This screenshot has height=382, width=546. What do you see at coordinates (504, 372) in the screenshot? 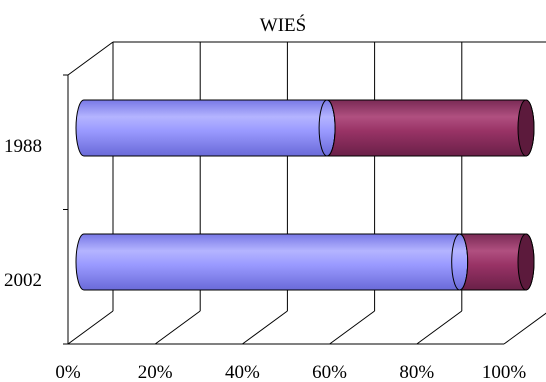
I see `x-tick-label: 100%` at bounding box center [504, 372].